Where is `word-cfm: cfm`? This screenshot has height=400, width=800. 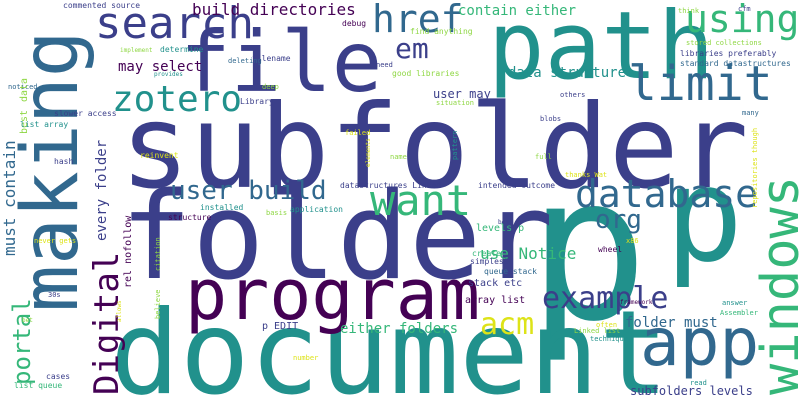
word-cfm: cfm is located at coordinates (744, 9).